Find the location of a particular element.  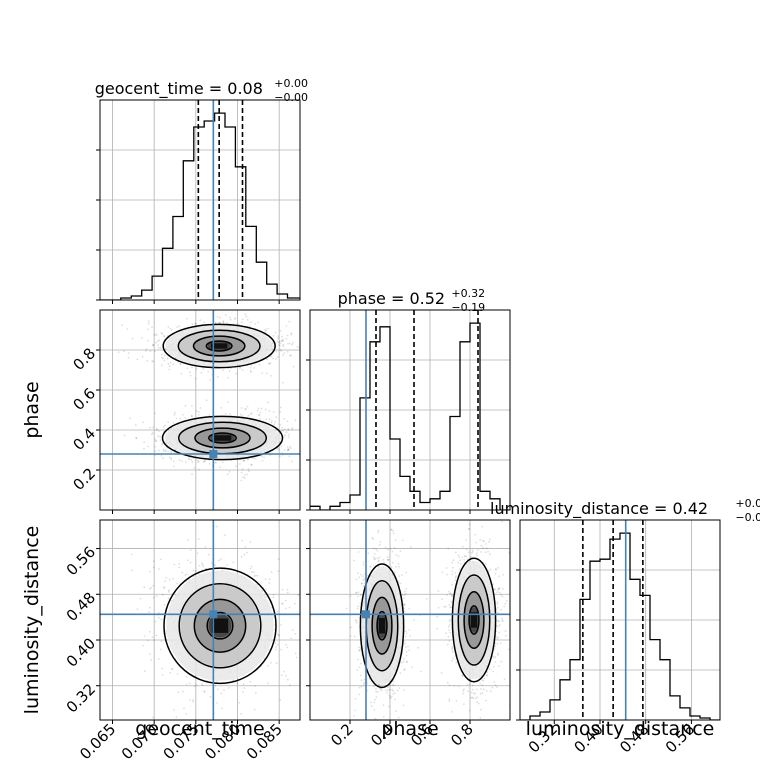

panel-frame is located at coordinates (200, 620).